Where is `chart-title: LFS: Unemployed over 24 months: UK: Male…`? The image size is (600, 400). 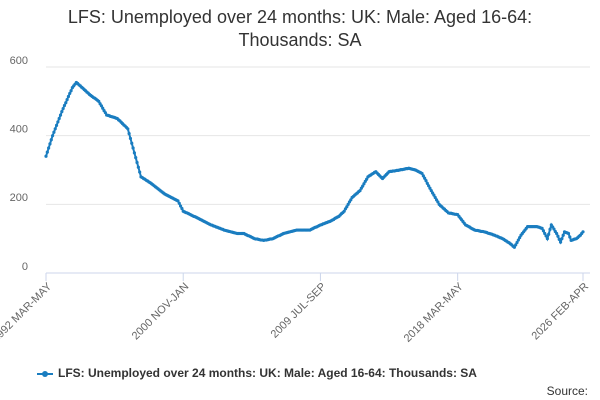
chart-title: LFS: Unemployed over 24 months: UK: Male… is located at coordinates (300, 28).